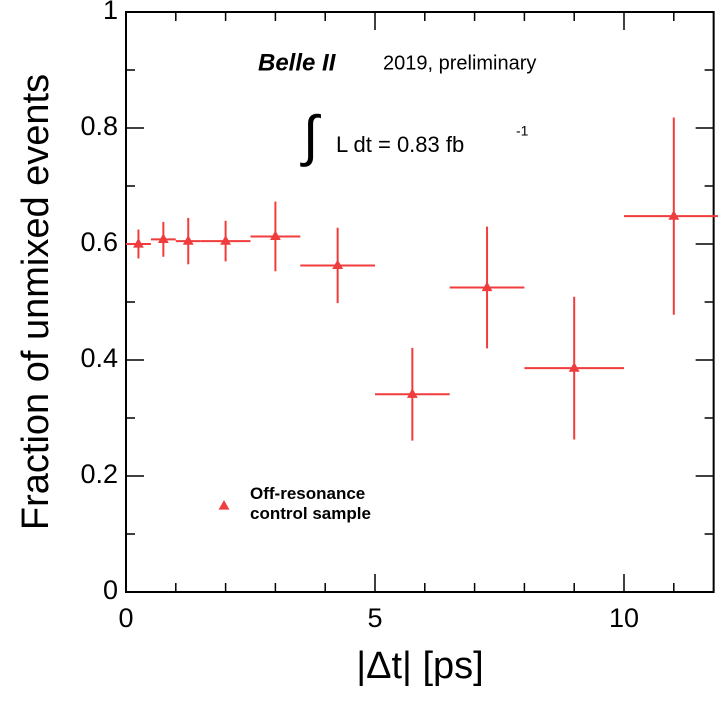 Image resolution: width=718 pixels, height=704 pixels. I want to click on experiment-label: Belle II, so click(297, 62).